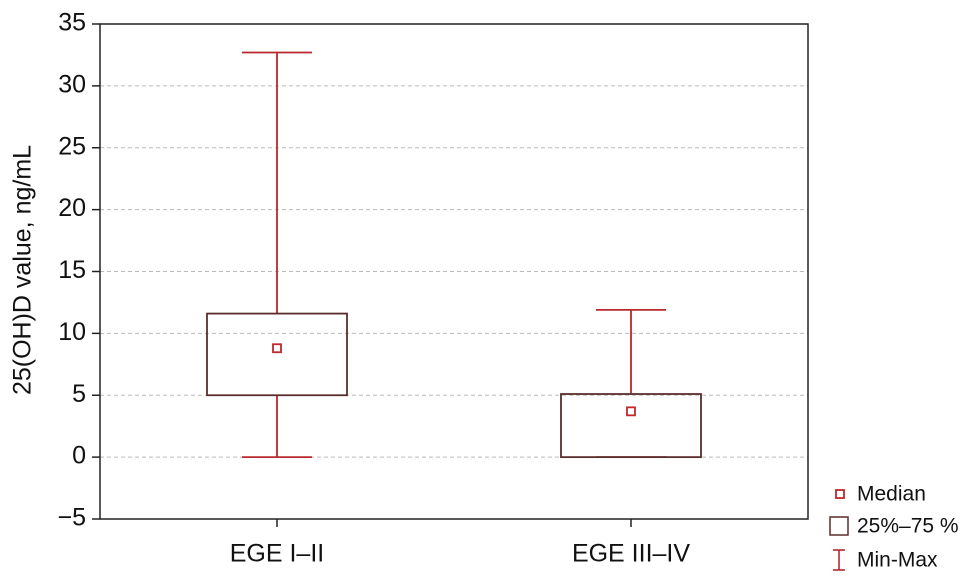  Describe the element at coordinates (71, 518) in the screenshot. I see `y-tick-label: −5` at that location.